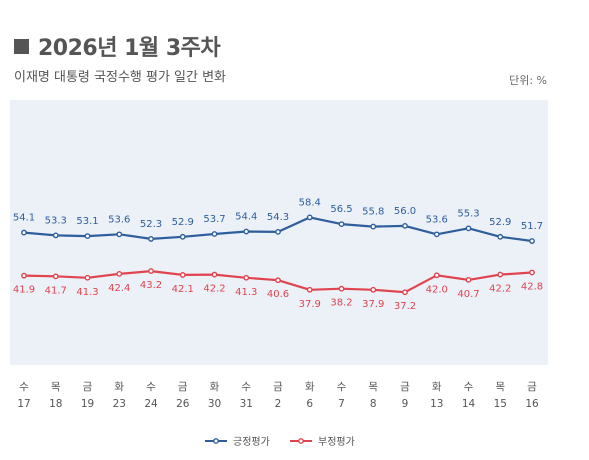 This screenshot has width=589, height=460. I want to click on positive-data-label: 53.3, so click(56, 220).